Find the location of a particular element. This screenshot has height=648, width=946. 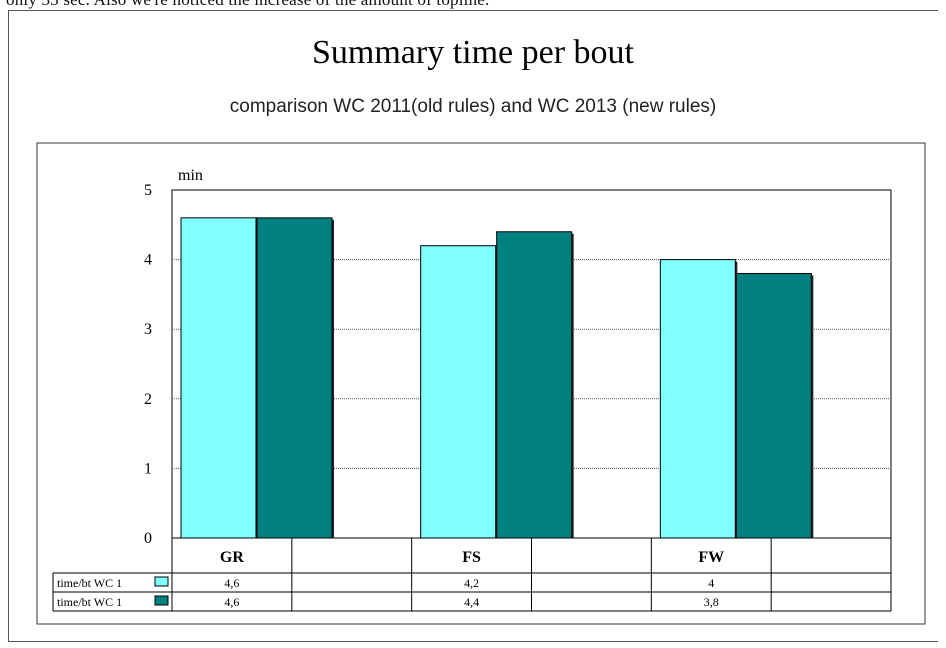

y-tick-label: 5 is located at coordinates (148, 190).